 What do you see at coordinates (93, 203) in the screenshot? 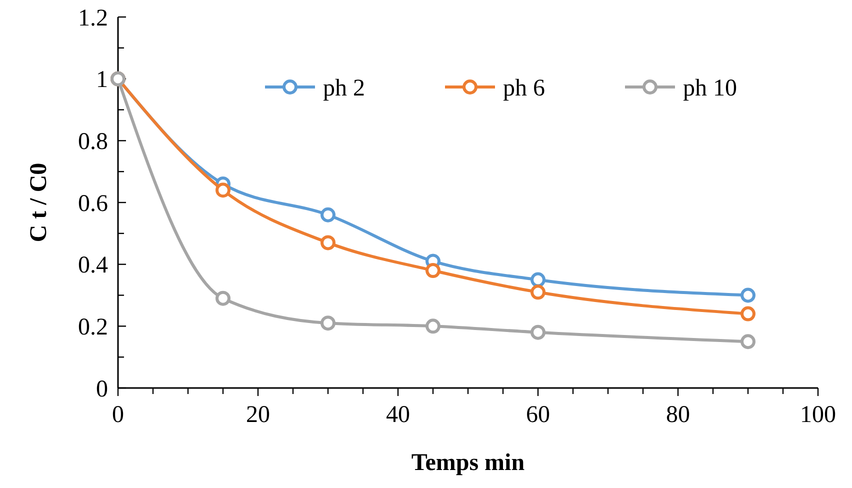
I see `y-tick-label: 0.6` at bounding box center [93, 203].